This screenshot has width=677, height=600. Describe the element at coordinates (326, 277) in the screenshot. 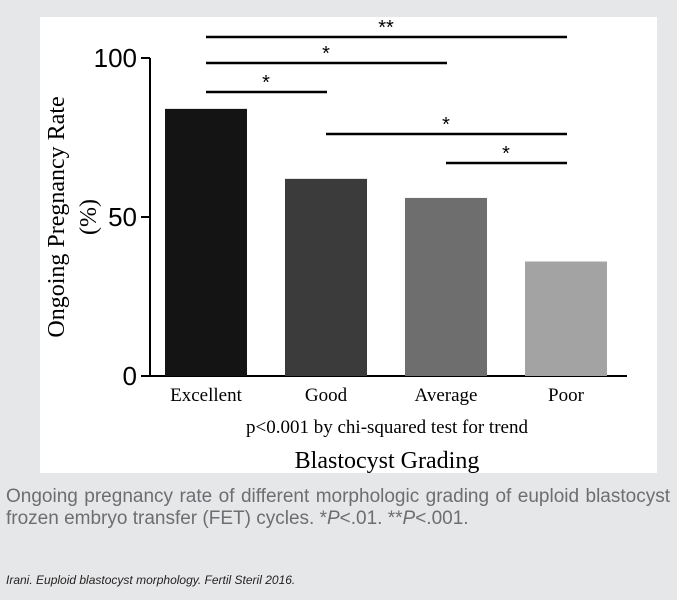

I see `bar-good` at that location.